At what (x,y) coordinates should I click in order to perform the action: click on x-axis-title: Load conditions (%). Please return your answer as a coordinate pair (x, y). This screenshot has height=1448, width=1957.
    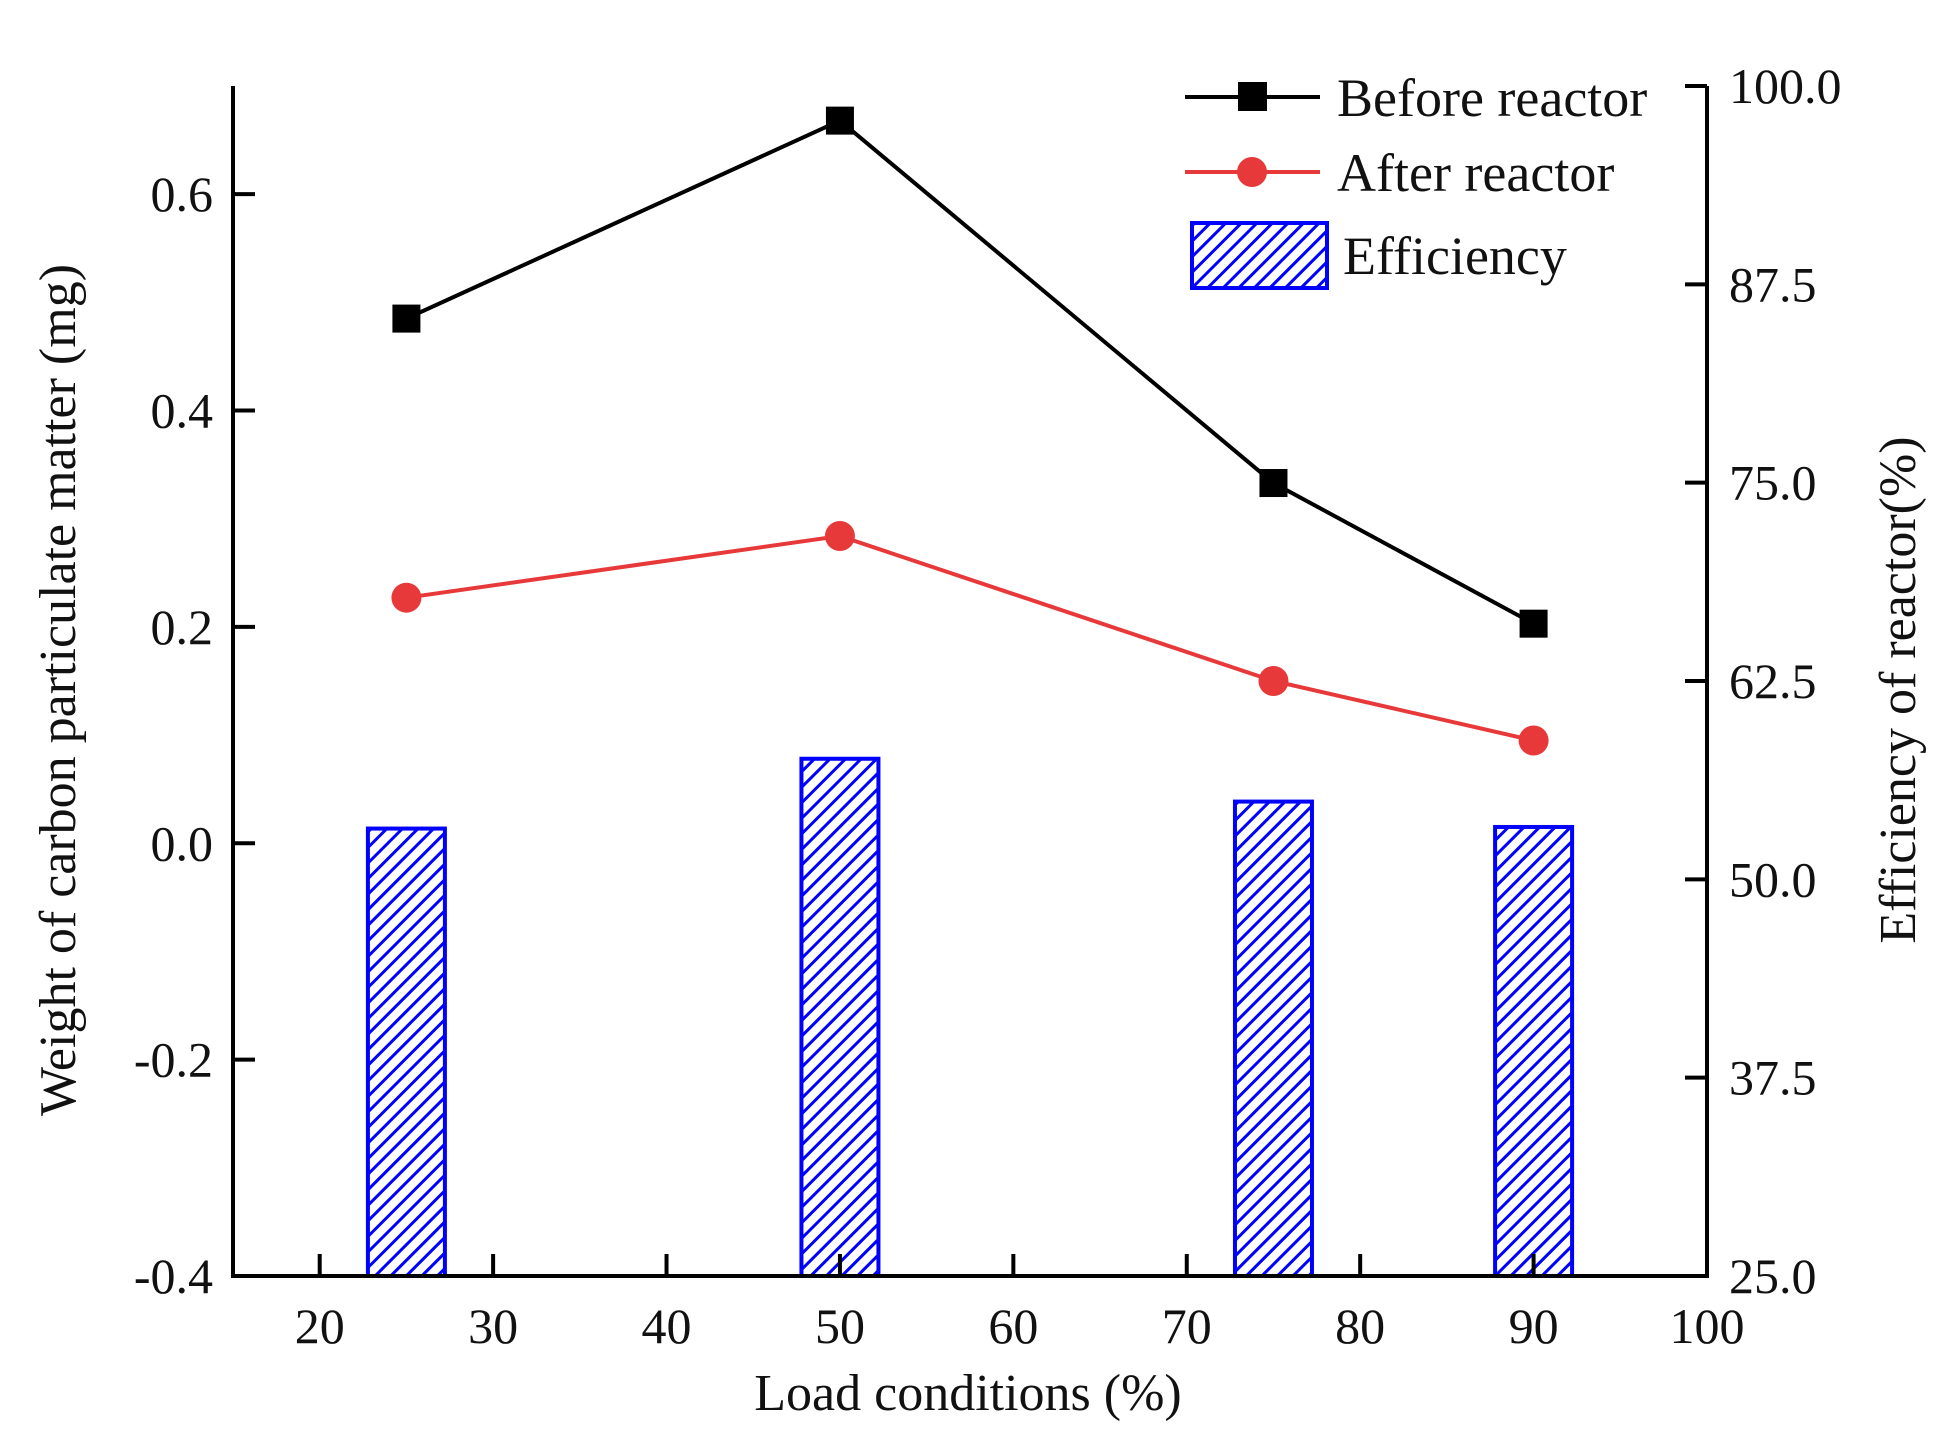
    Looking at the image, I should click on (967, 1393).